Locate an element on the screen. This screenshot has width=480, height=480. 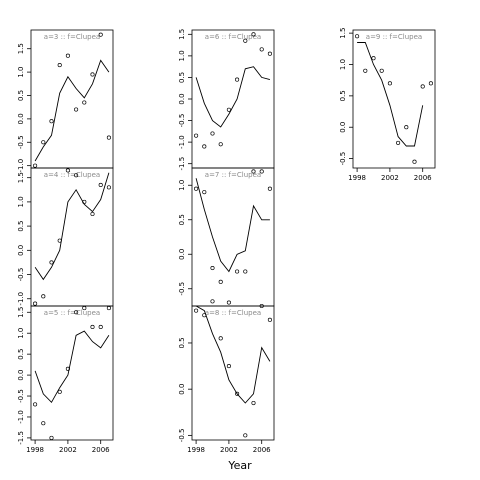
panel-title: a=6 :: f=Clupea is located at coordinates (233, 37).